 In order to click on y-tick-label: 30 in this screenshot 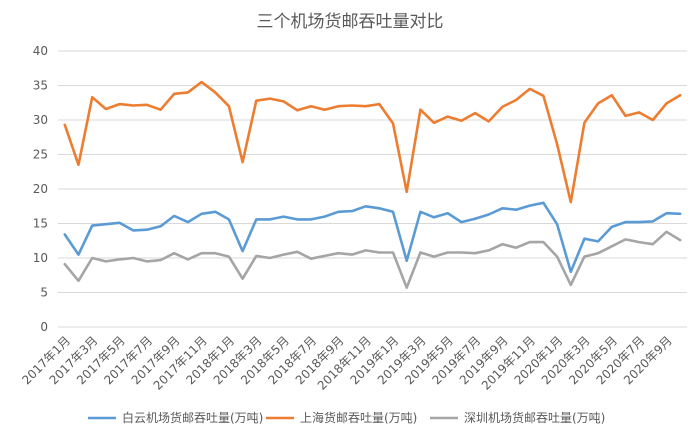, I will do `click(40, 120)`.